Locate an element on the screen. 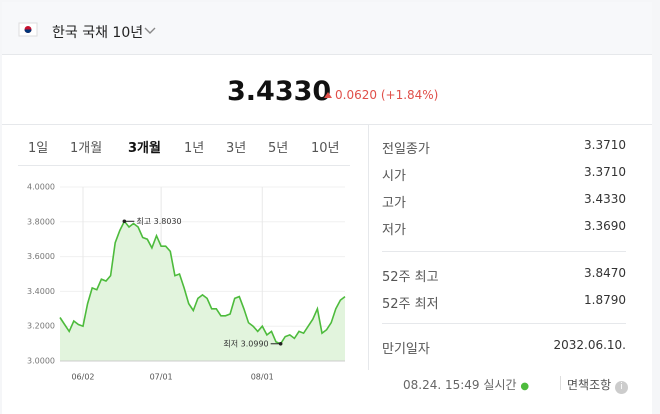 The height and width of the screenshot is (414, 660). change: 0.0620 (+1.84%) is located at coordinates (386, 95).